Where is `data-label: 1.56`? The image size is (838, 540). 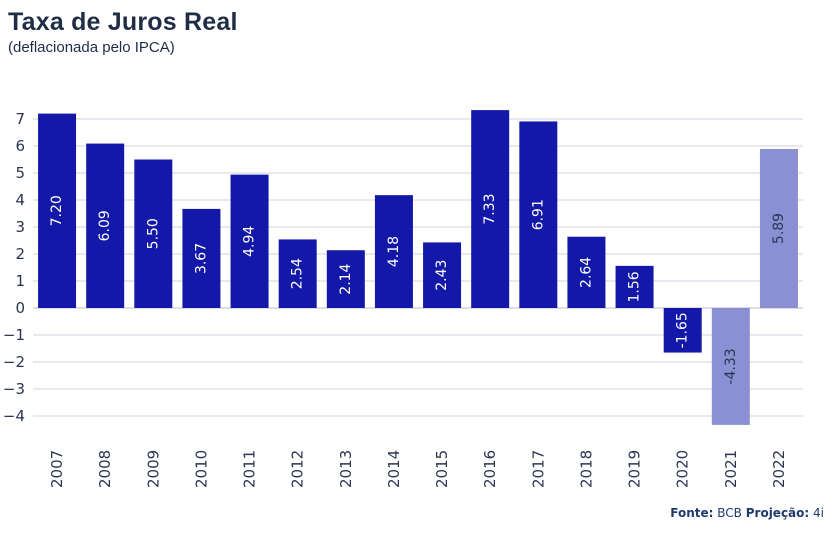 data-label: 1.56 is located at coordinates (635, 286).